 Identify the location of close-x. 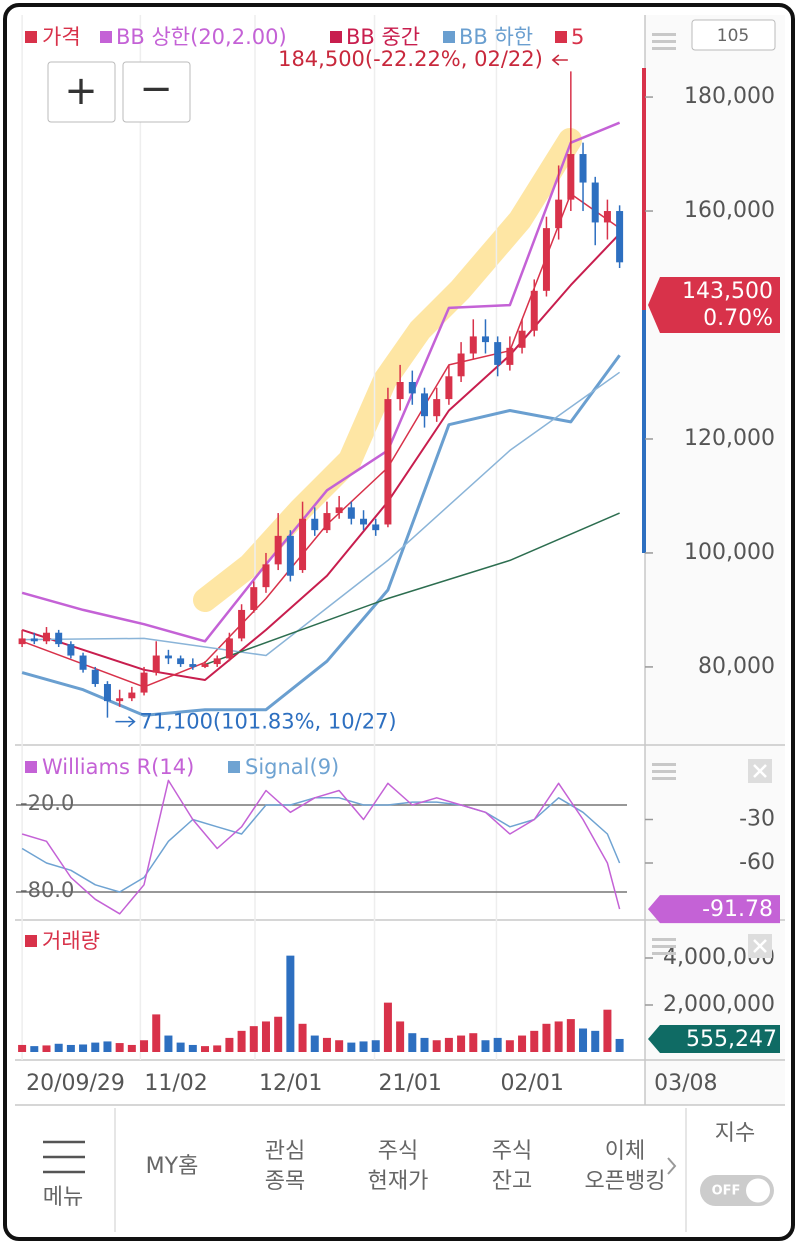
(760, 946).